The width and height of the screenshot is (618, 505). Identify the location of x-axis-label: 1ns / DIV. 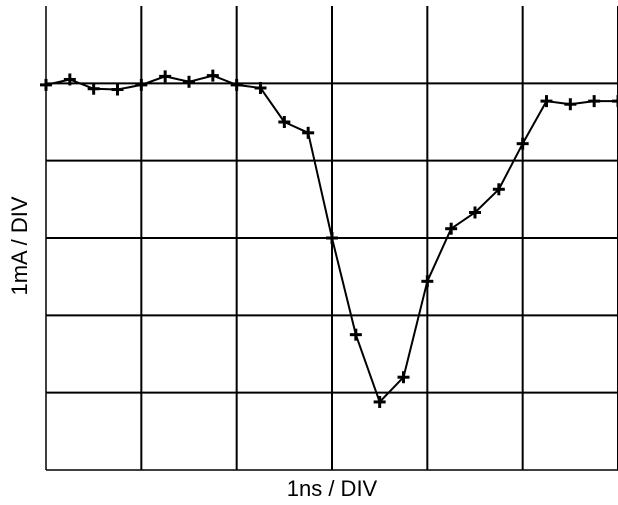
(332, 488).